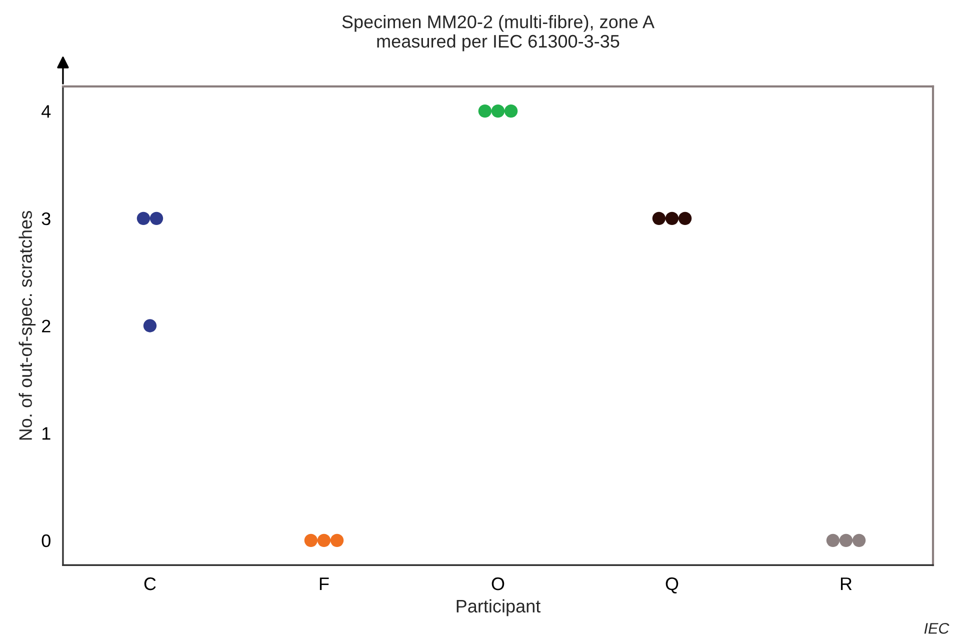 The image size is (954, 640). What do you see at coordinates (498, 33) in the screenshot?
I see `chart-title: Specimen MM20-2 (multi-fibre), zone A measured per IEC 61300-3-35` at bounding box center [498, 33].